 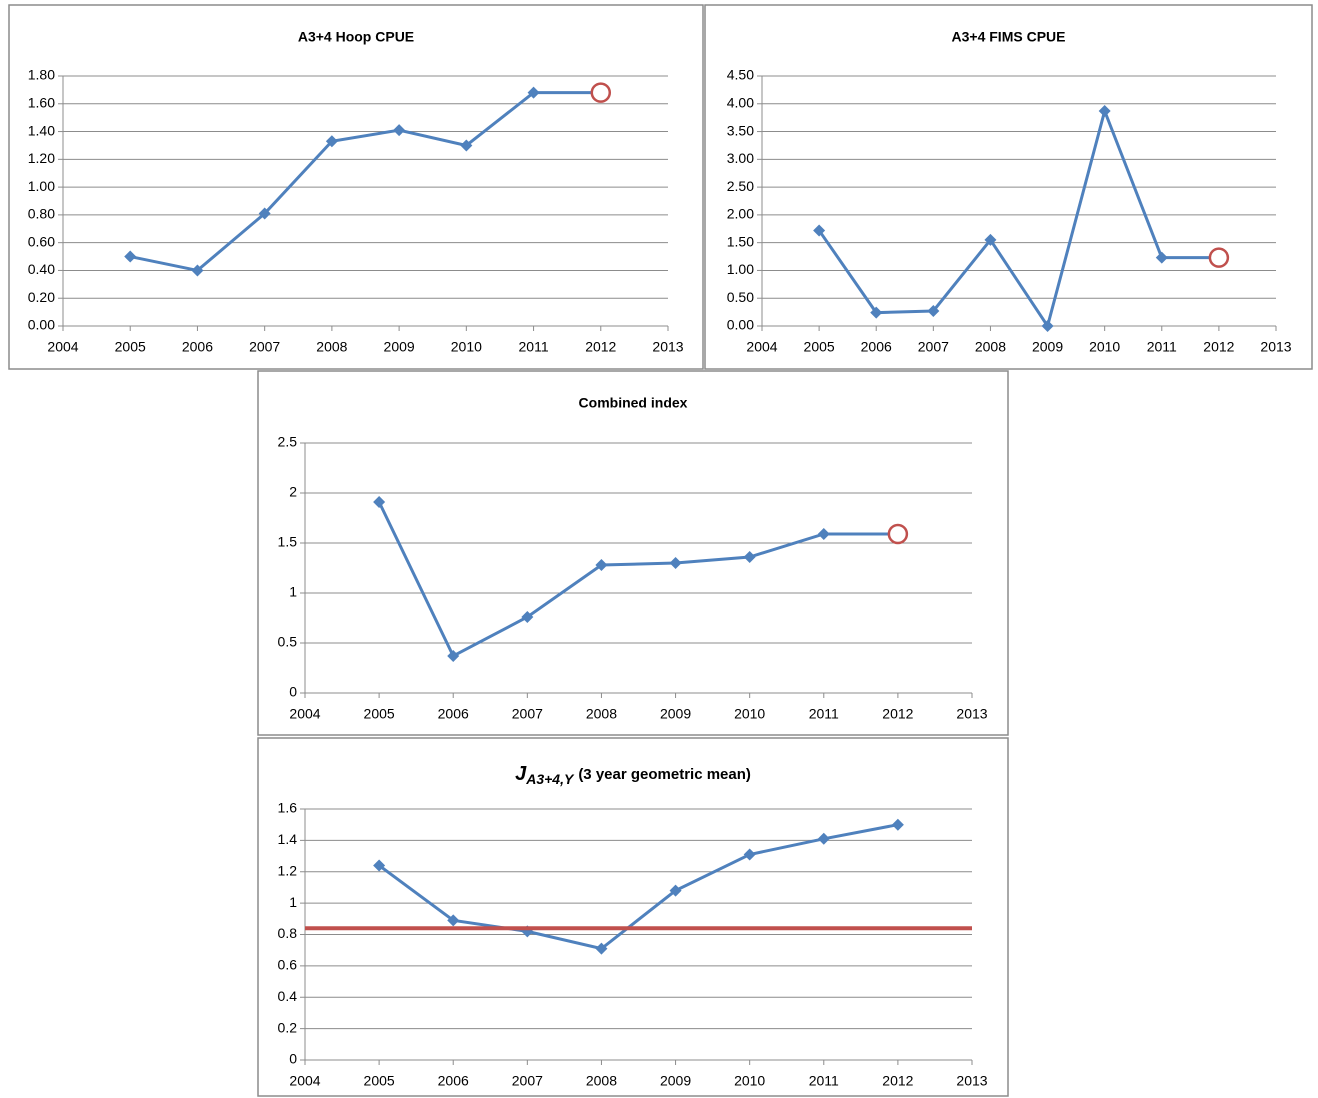 I want to click on y-tick-label: 0.80, so click(x=41, y=214).